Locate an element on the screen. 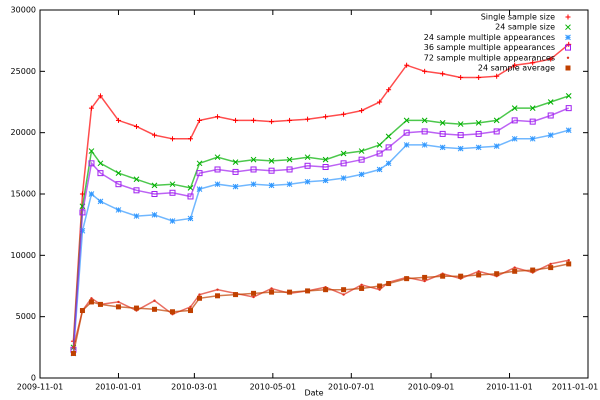  legend-label: 24 sample size is located at coordinates (525, 27).